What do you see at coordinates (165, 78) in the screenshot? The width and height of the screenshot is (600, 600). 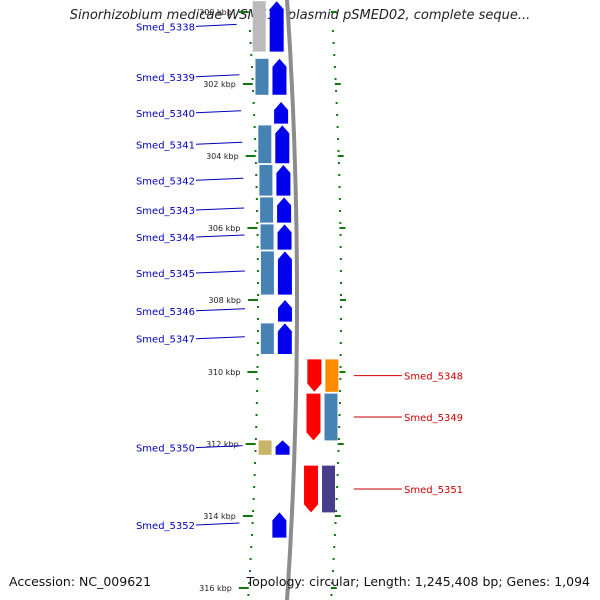 I see `gene-label: Smed_5339` at bounding box center [165, 78].